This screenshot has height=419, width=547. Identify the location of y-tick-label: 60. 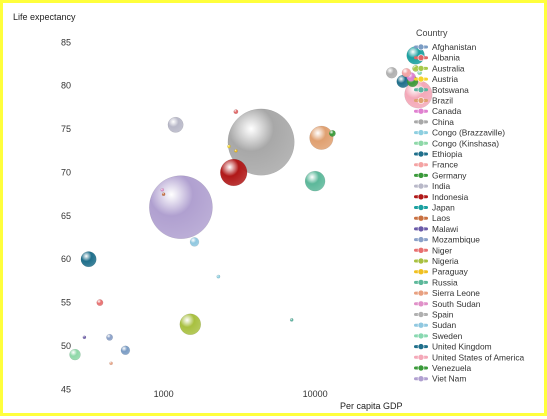
(66, 259).